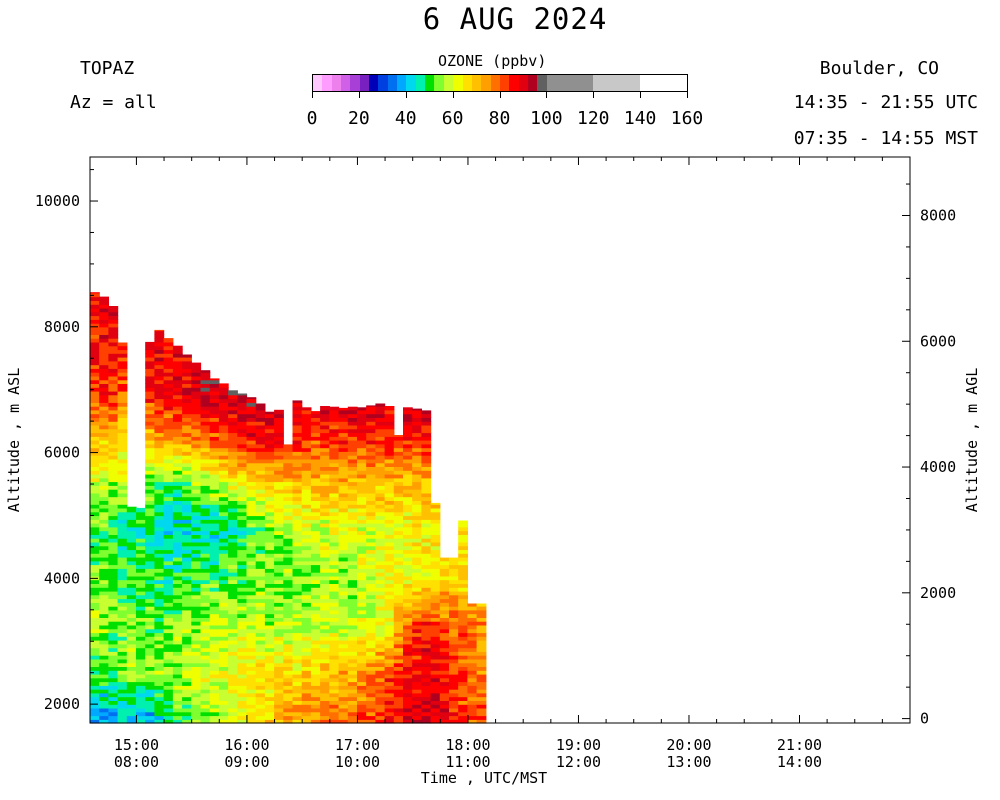 This screenshot has height=800, width=1000. What do you see at coordinates (799, 762) in the screenshot?
I see `x-tick-label-mst: 14:00` at bounding box center [799, 762].